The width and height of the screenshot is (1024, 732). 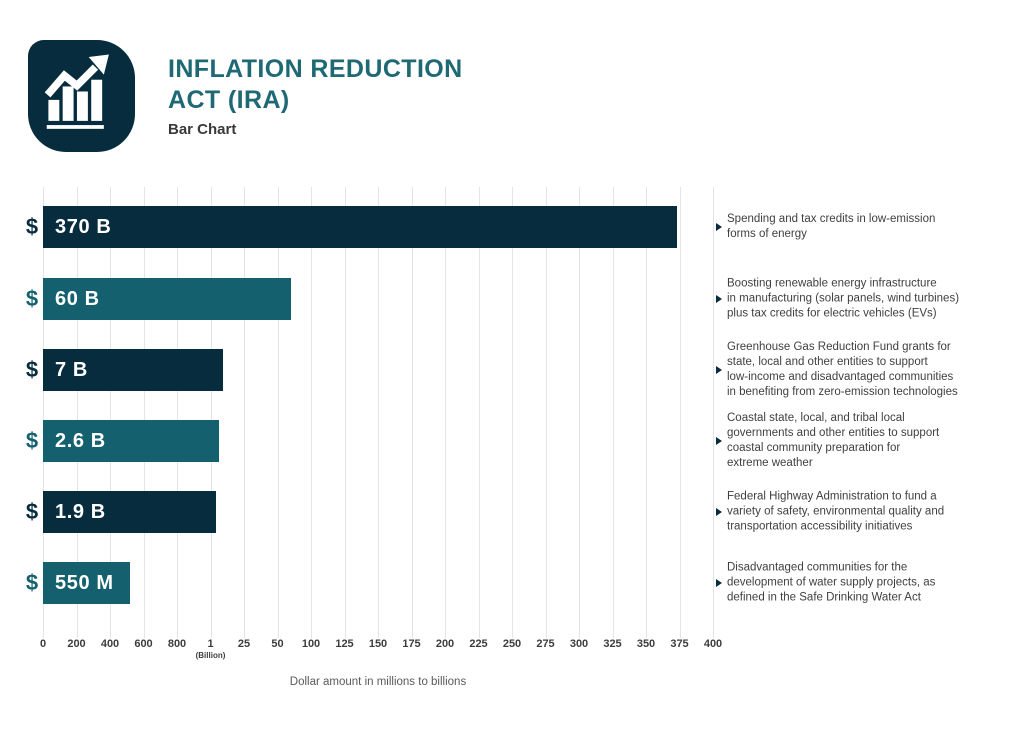 What do you see at coordinates (210, 655) in the screenshot?
I see `x-tick-sublabel: (Billion)` at bounding box center [210, 655].